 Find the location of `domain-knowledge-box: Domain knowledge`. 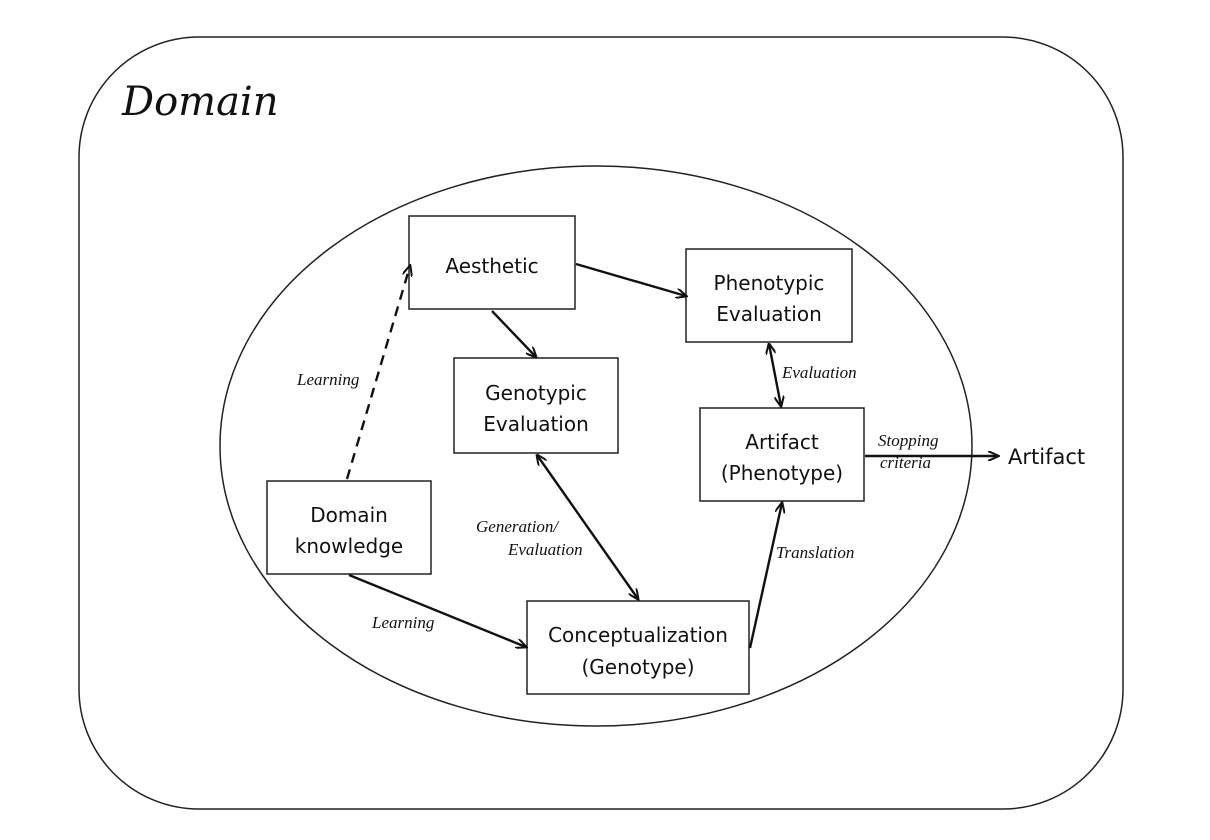

domain-knowledge-box: Domain knowledge is located at coordinates (349, 527).